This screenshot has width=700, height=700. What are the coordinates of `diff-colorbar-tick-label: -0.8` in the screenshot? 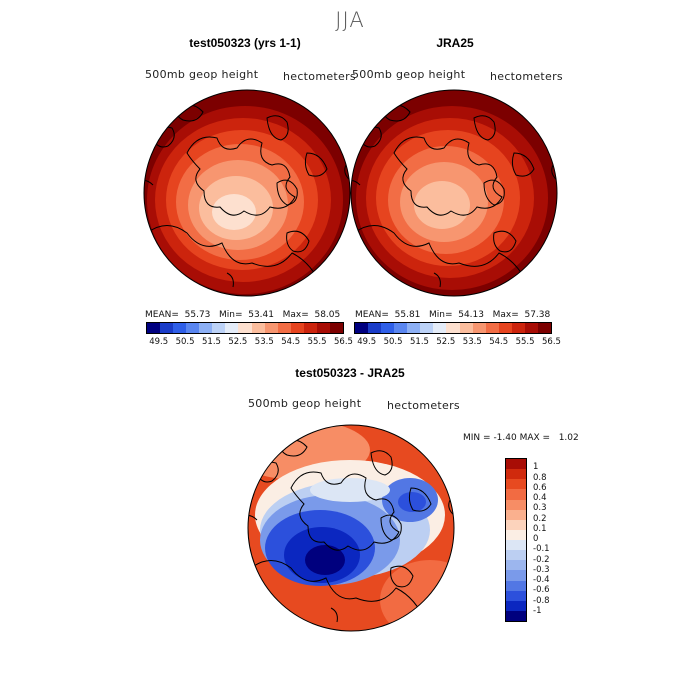 It's located at (541, 600).